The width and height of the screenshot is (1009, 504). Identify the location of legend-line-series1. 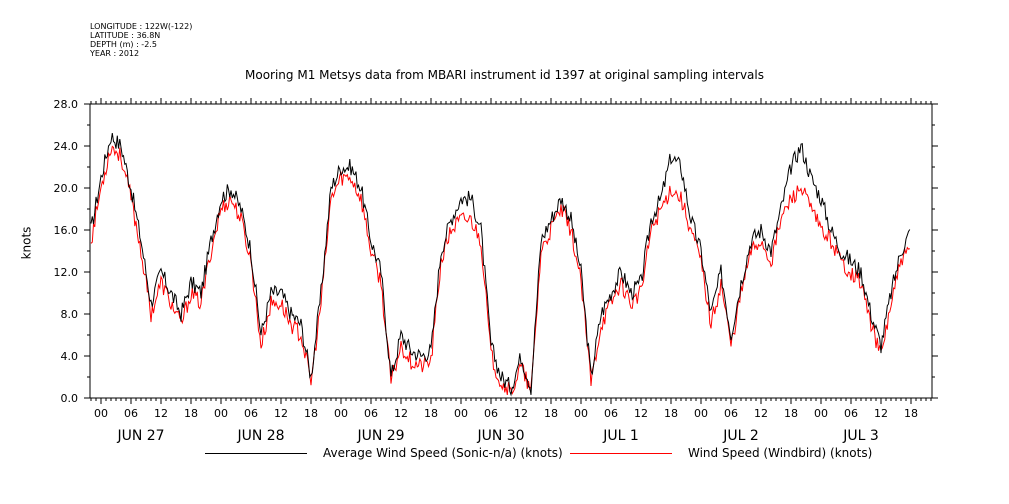
(256, 453).